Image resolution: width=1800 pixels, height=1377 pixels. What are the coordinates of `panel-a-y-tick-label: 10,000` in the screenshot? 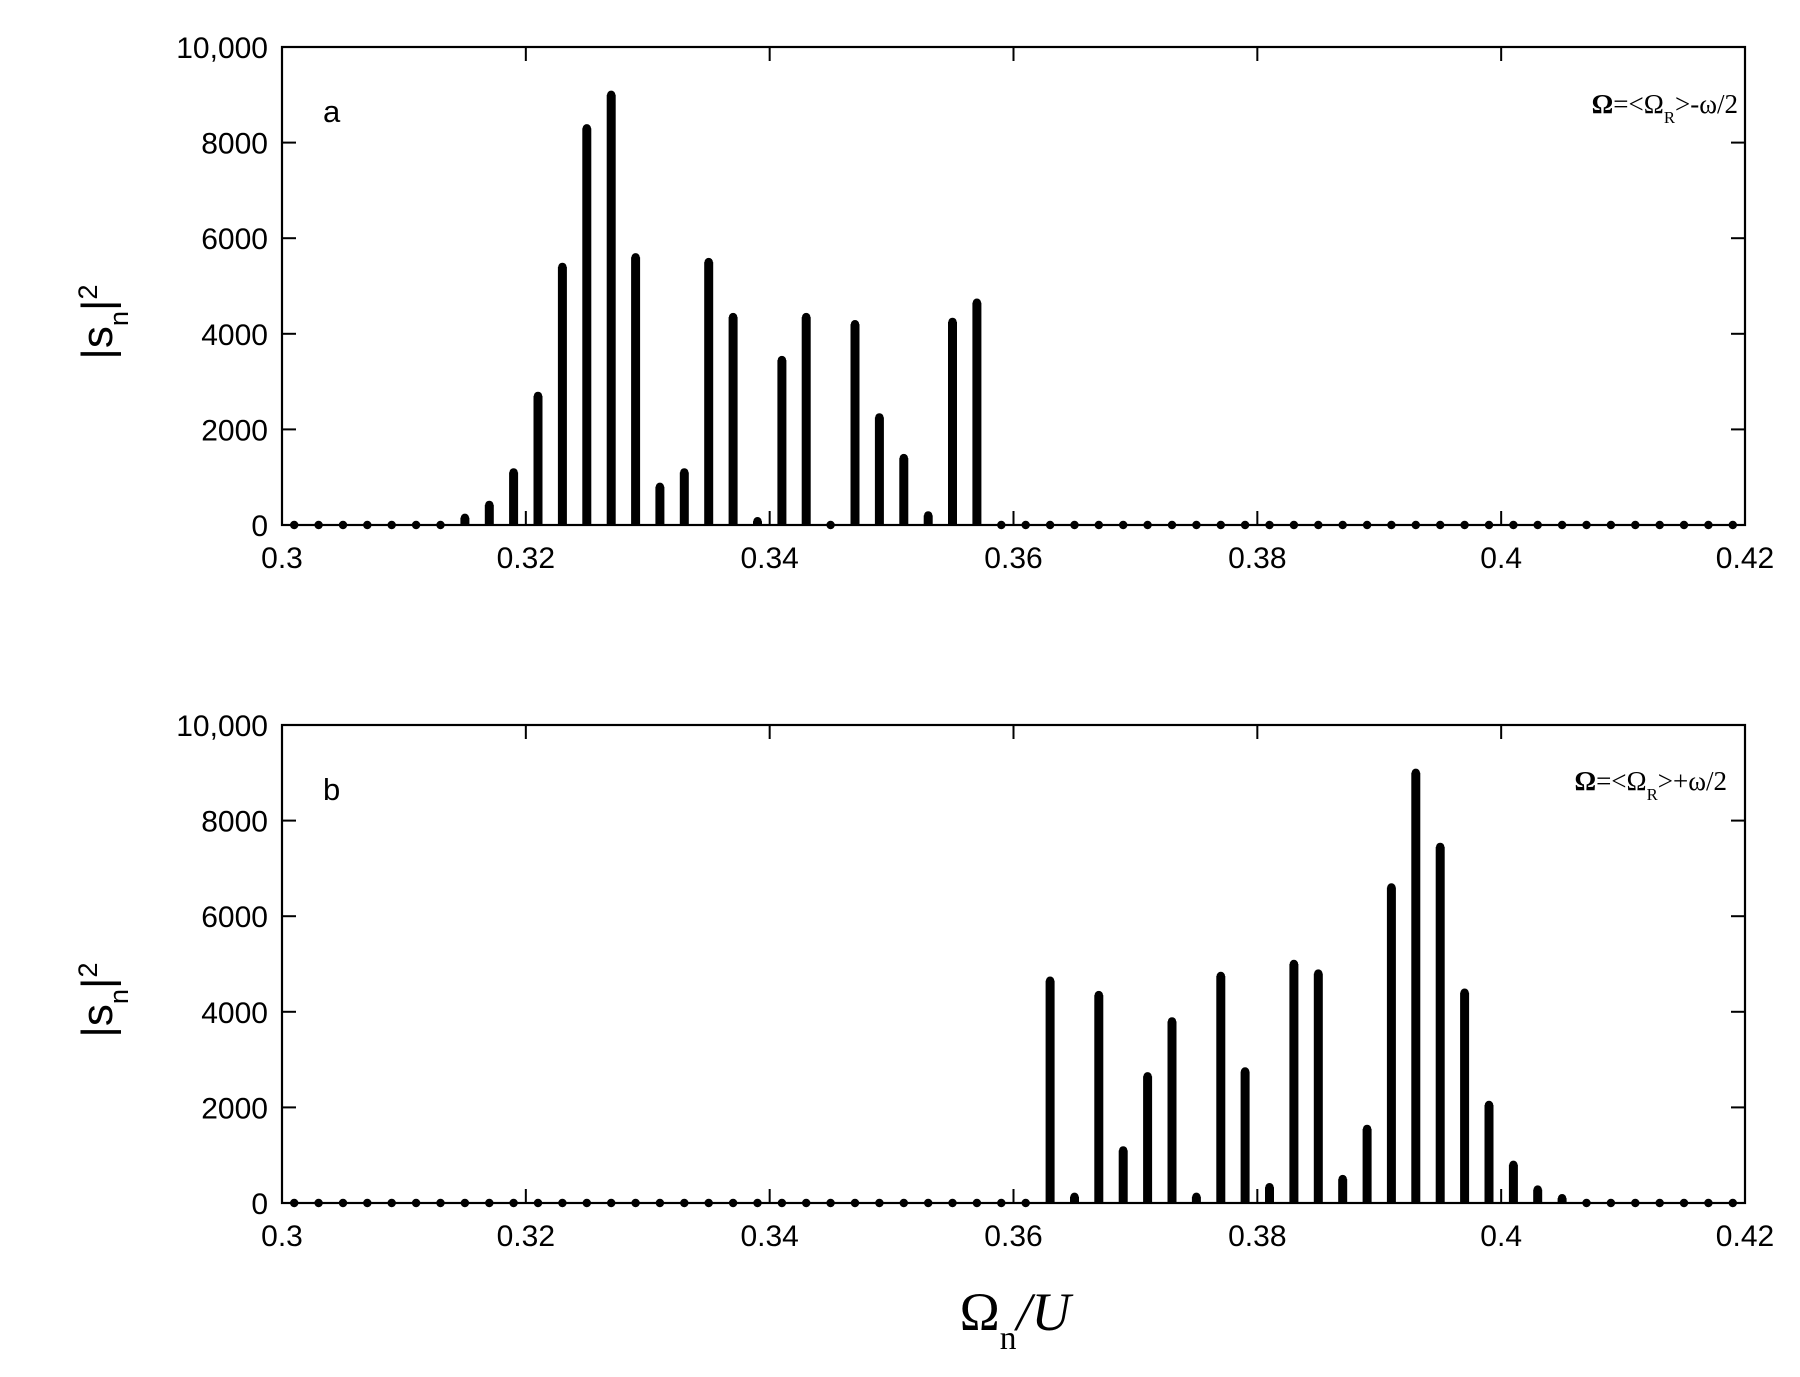 It's located at (222, 48).